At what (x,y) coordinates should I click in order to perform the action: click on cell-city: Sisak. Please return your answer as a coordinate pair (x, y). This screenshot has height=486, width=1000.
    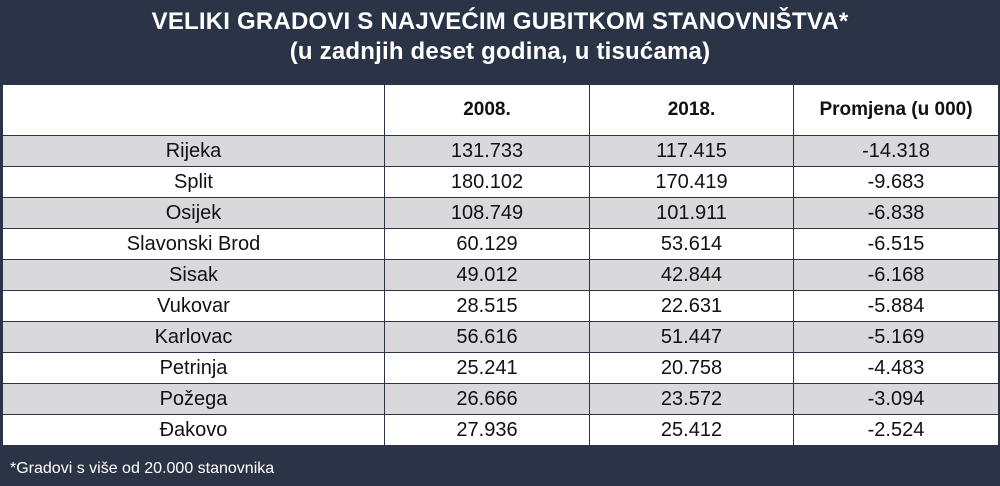
    Looking at the image, I should click on (193, 275).